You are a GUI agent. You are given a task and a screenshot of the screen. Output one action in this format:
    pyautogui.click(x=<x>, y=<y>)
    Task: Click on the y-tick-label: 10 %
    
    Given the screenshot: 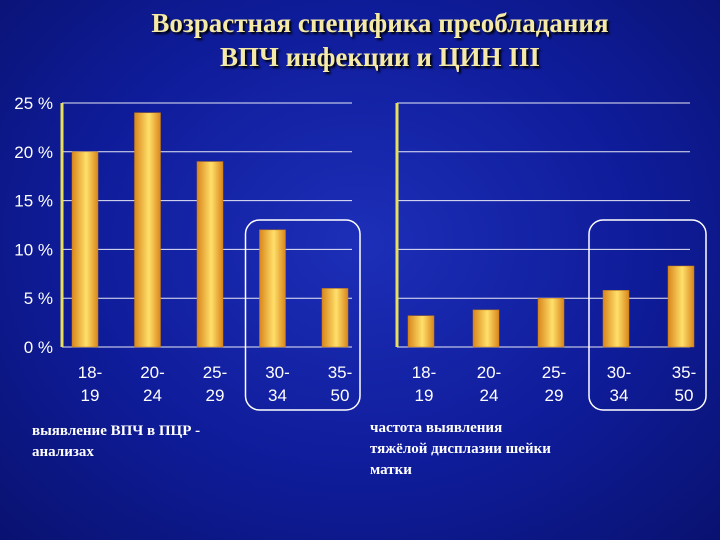 What is the action you would take?
    pyautogui.click(x=33, y=249)
    